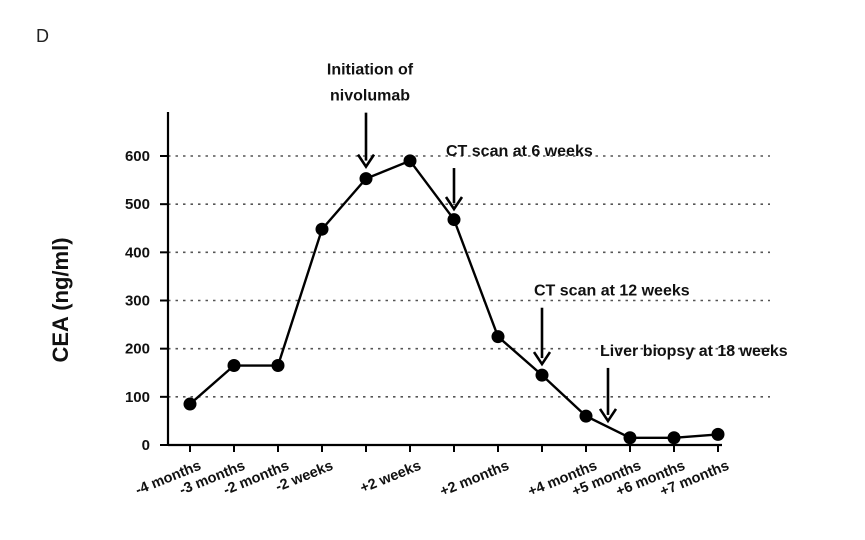 The width and height of the screenshot is (865, 540). I want to click on y-tick-label: 600, so click(137, 156).